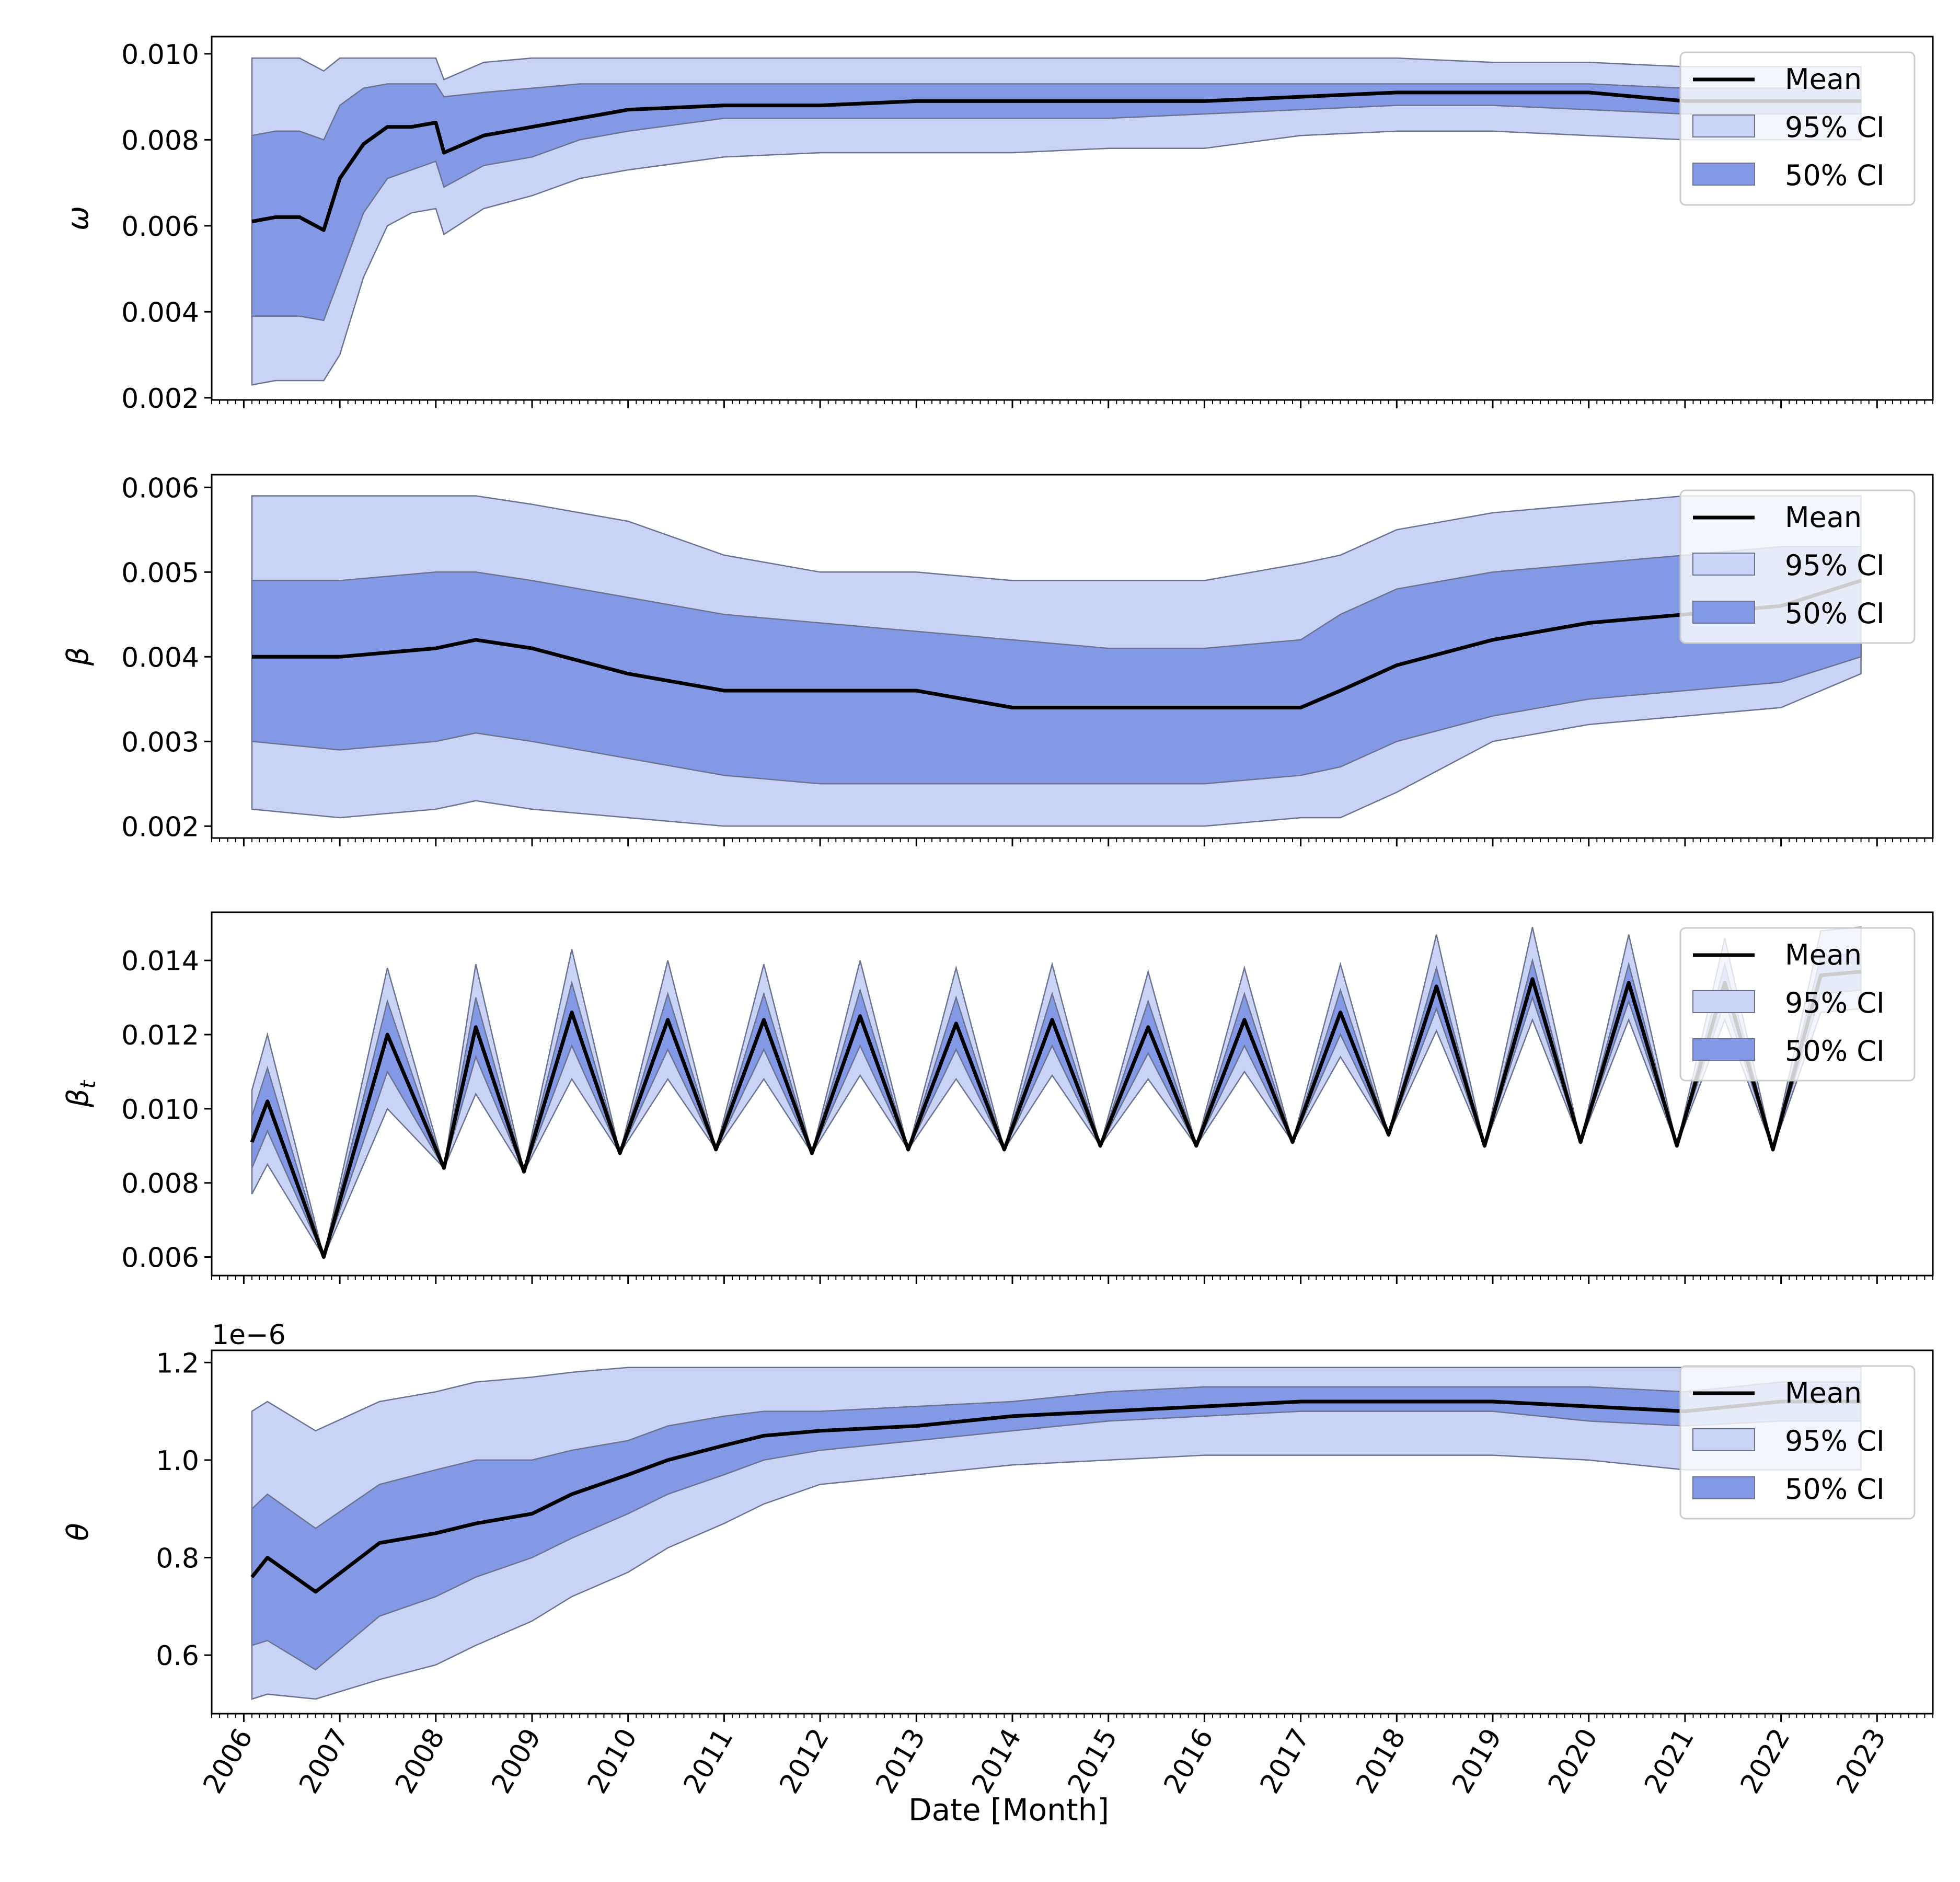 The height and width of the screenshot is (1882, 1960). Describe the element at coordinates (78, 1532) in the screenshot. I see `y-axis-label: θ` at that location.